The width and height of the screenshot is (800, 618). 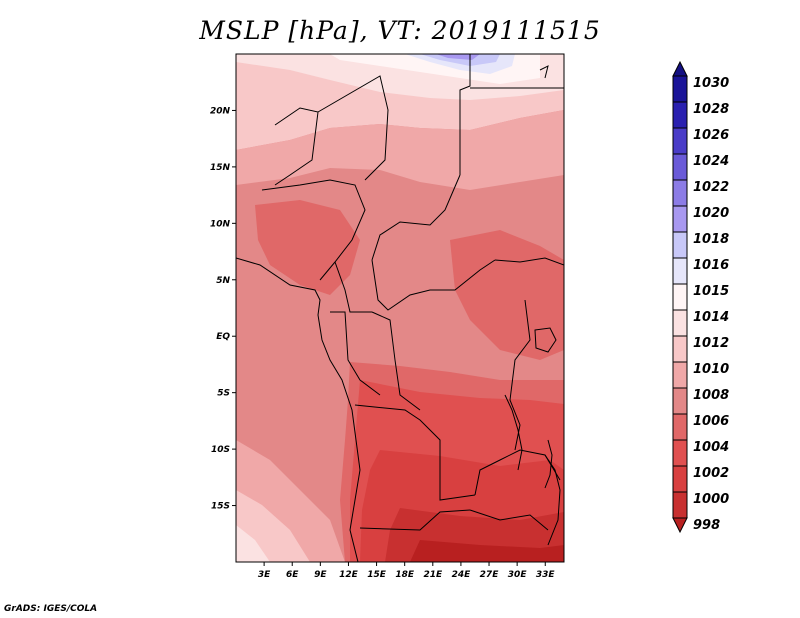 I want to click on colorbar-label: 1022, so click(x=711, y=187).